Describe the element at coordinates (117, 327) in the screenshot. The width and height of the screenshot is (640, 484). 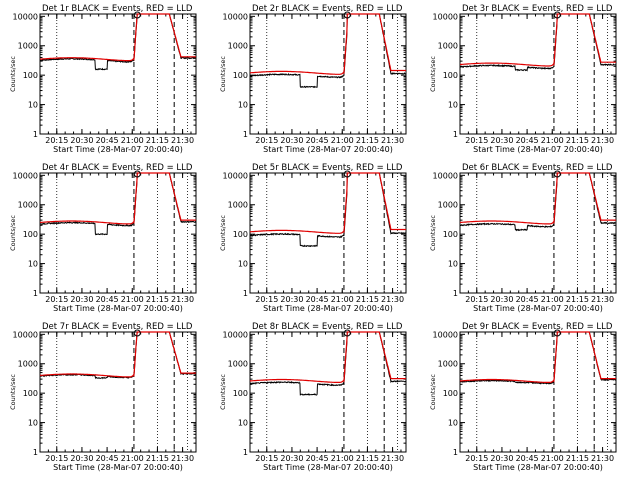
I see `panel-title: Det 7r BLACK = Events, RED = LLD` at that location.